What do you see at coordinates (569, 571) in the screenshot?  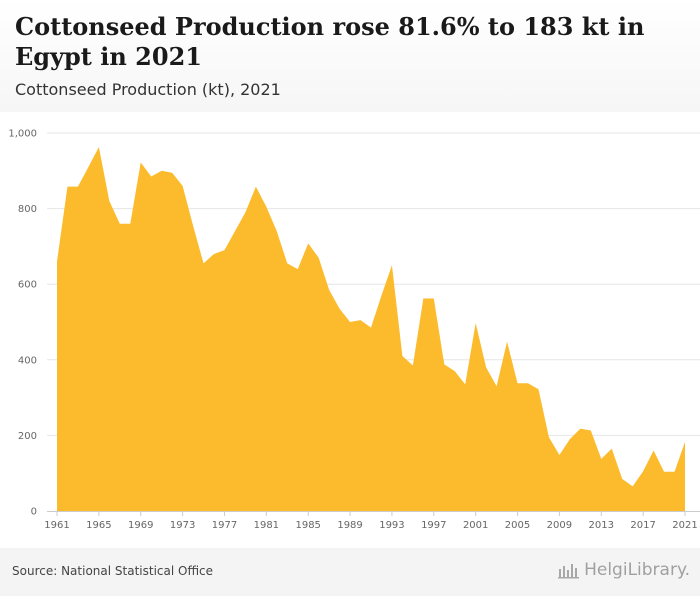 I see `library-icon` at bounding box center [569, 571].